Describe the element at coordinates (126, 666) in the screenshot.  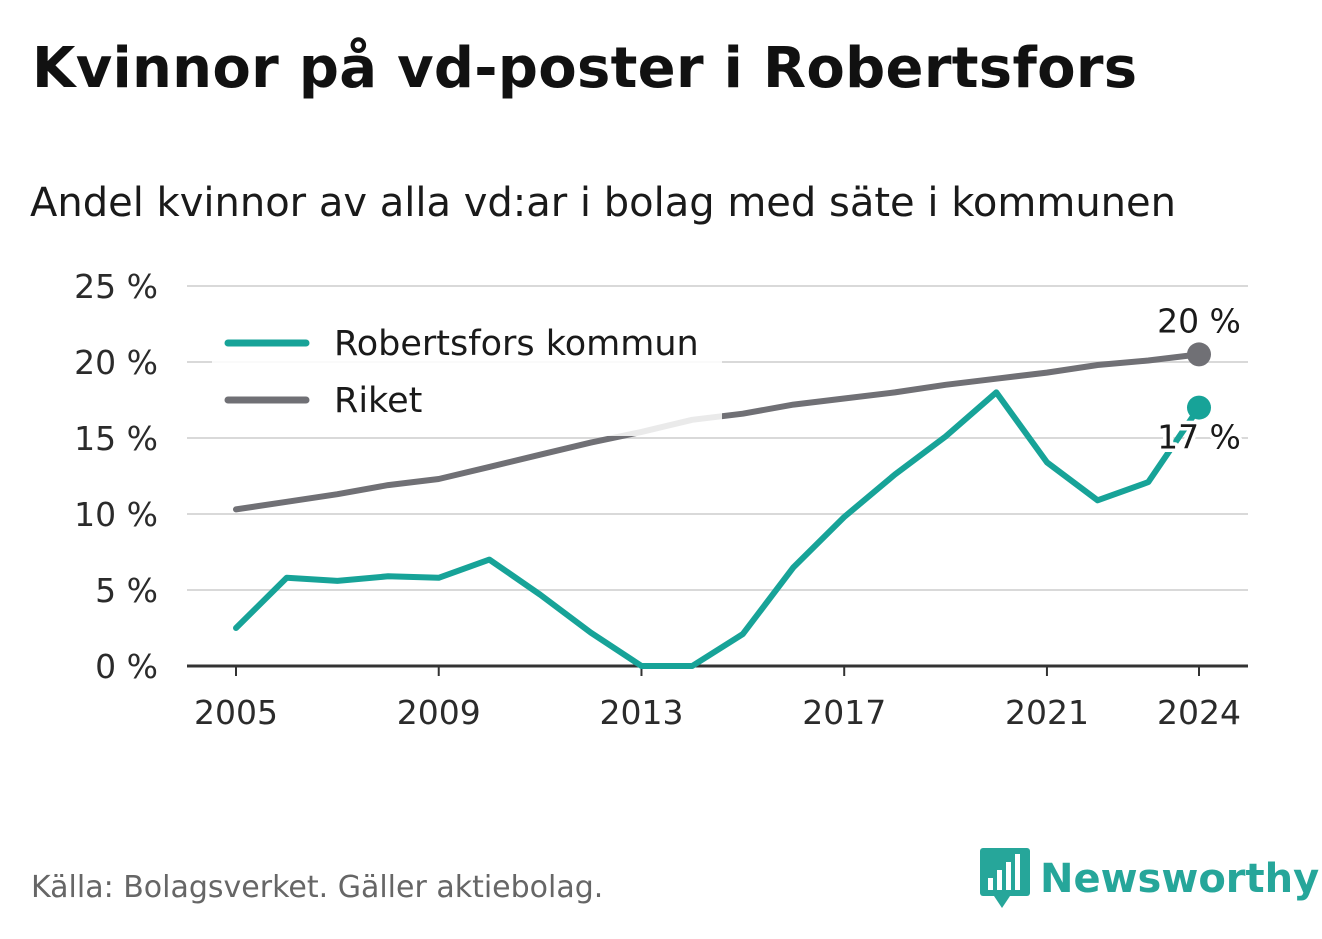
I see `y-tick-label: 0 %` at that location.